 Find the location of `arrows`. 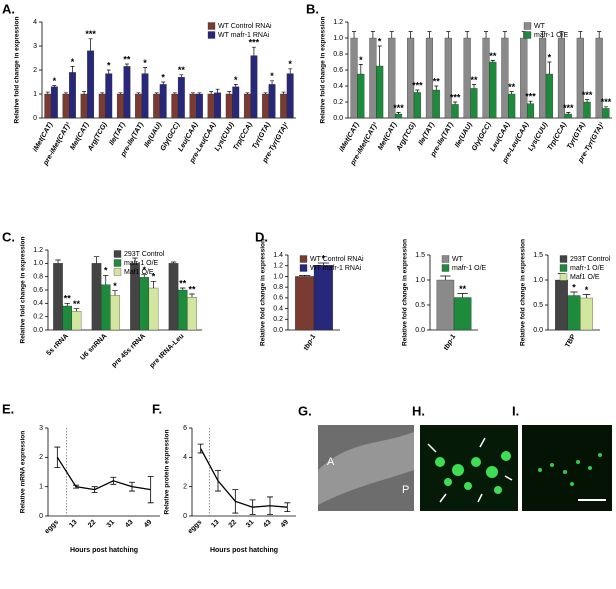

arrows is located at coordinates (470, 470).